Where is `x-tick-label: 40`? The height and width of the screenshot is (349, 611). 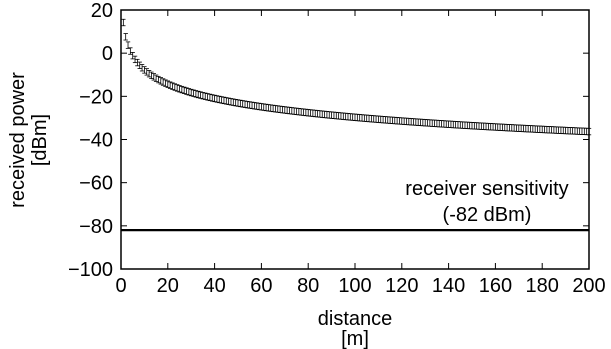 x-tick-label: 40 is located at coordinates (214, 286).